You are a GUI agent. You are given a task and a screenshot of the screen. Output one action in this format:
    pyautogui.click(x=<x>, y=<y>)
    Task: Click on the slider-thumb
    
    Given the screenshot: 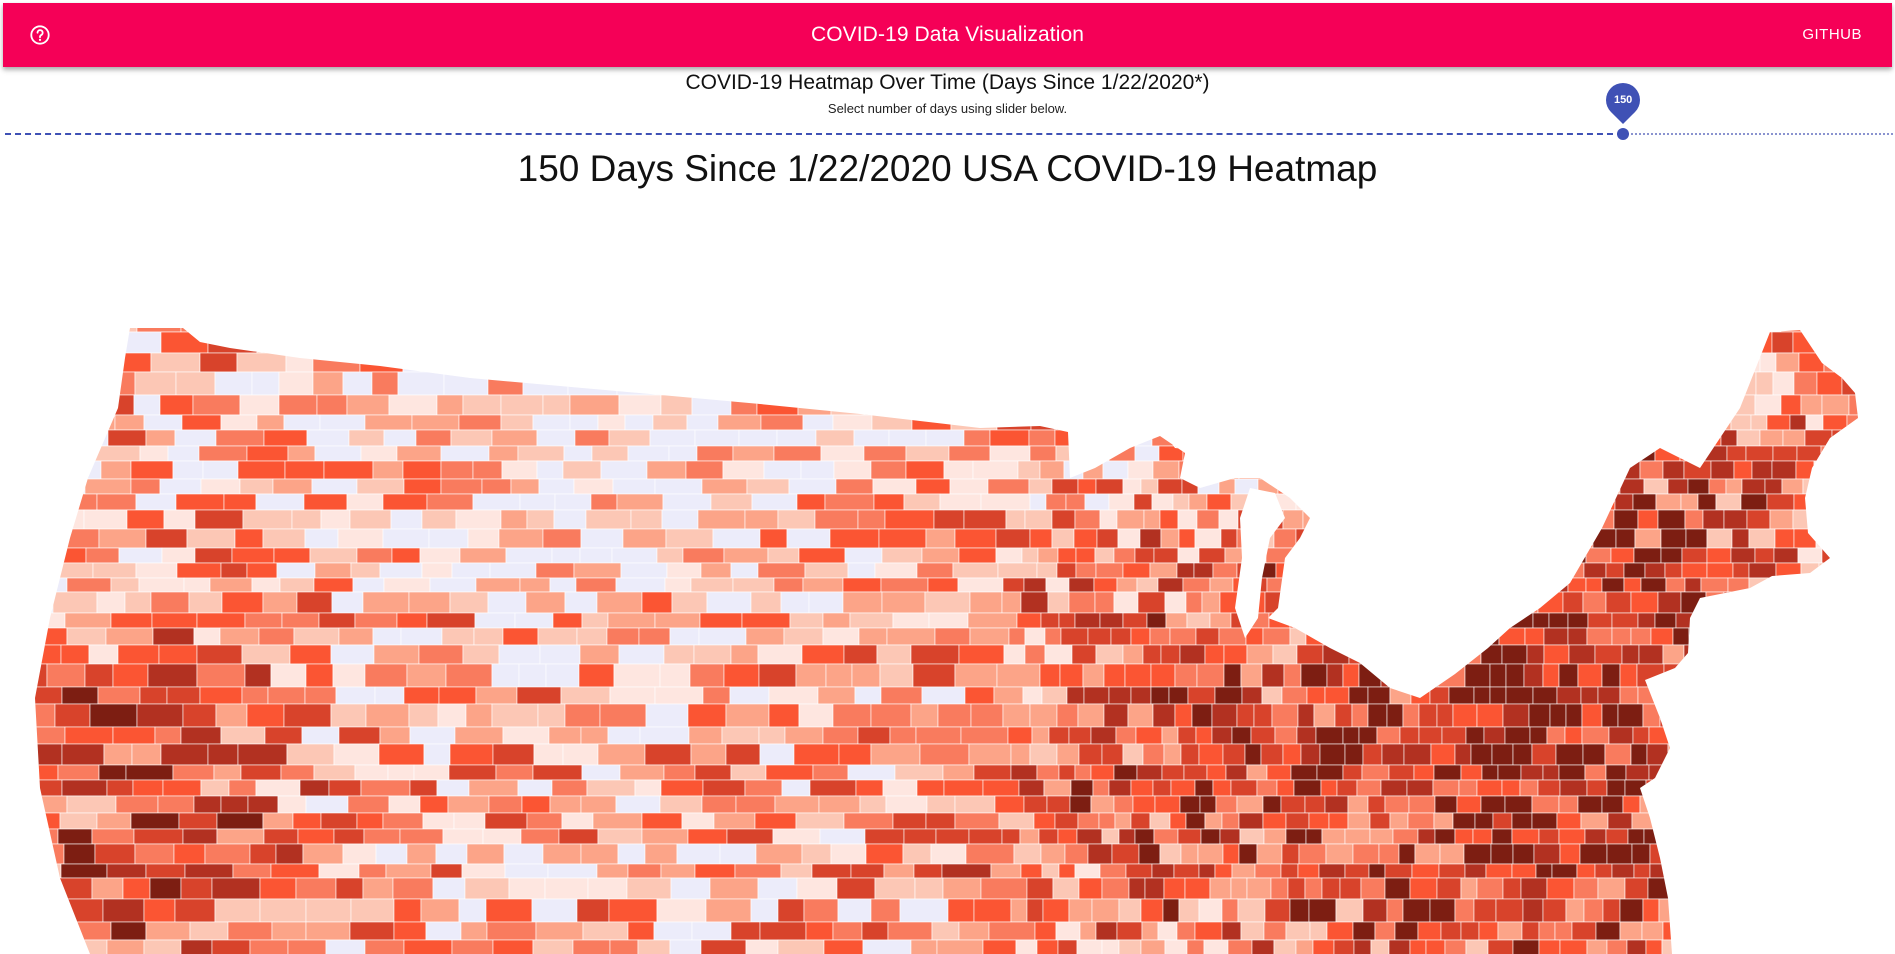 What is the action you would take?
    pyautogui.click(x=1623, y=134)
    